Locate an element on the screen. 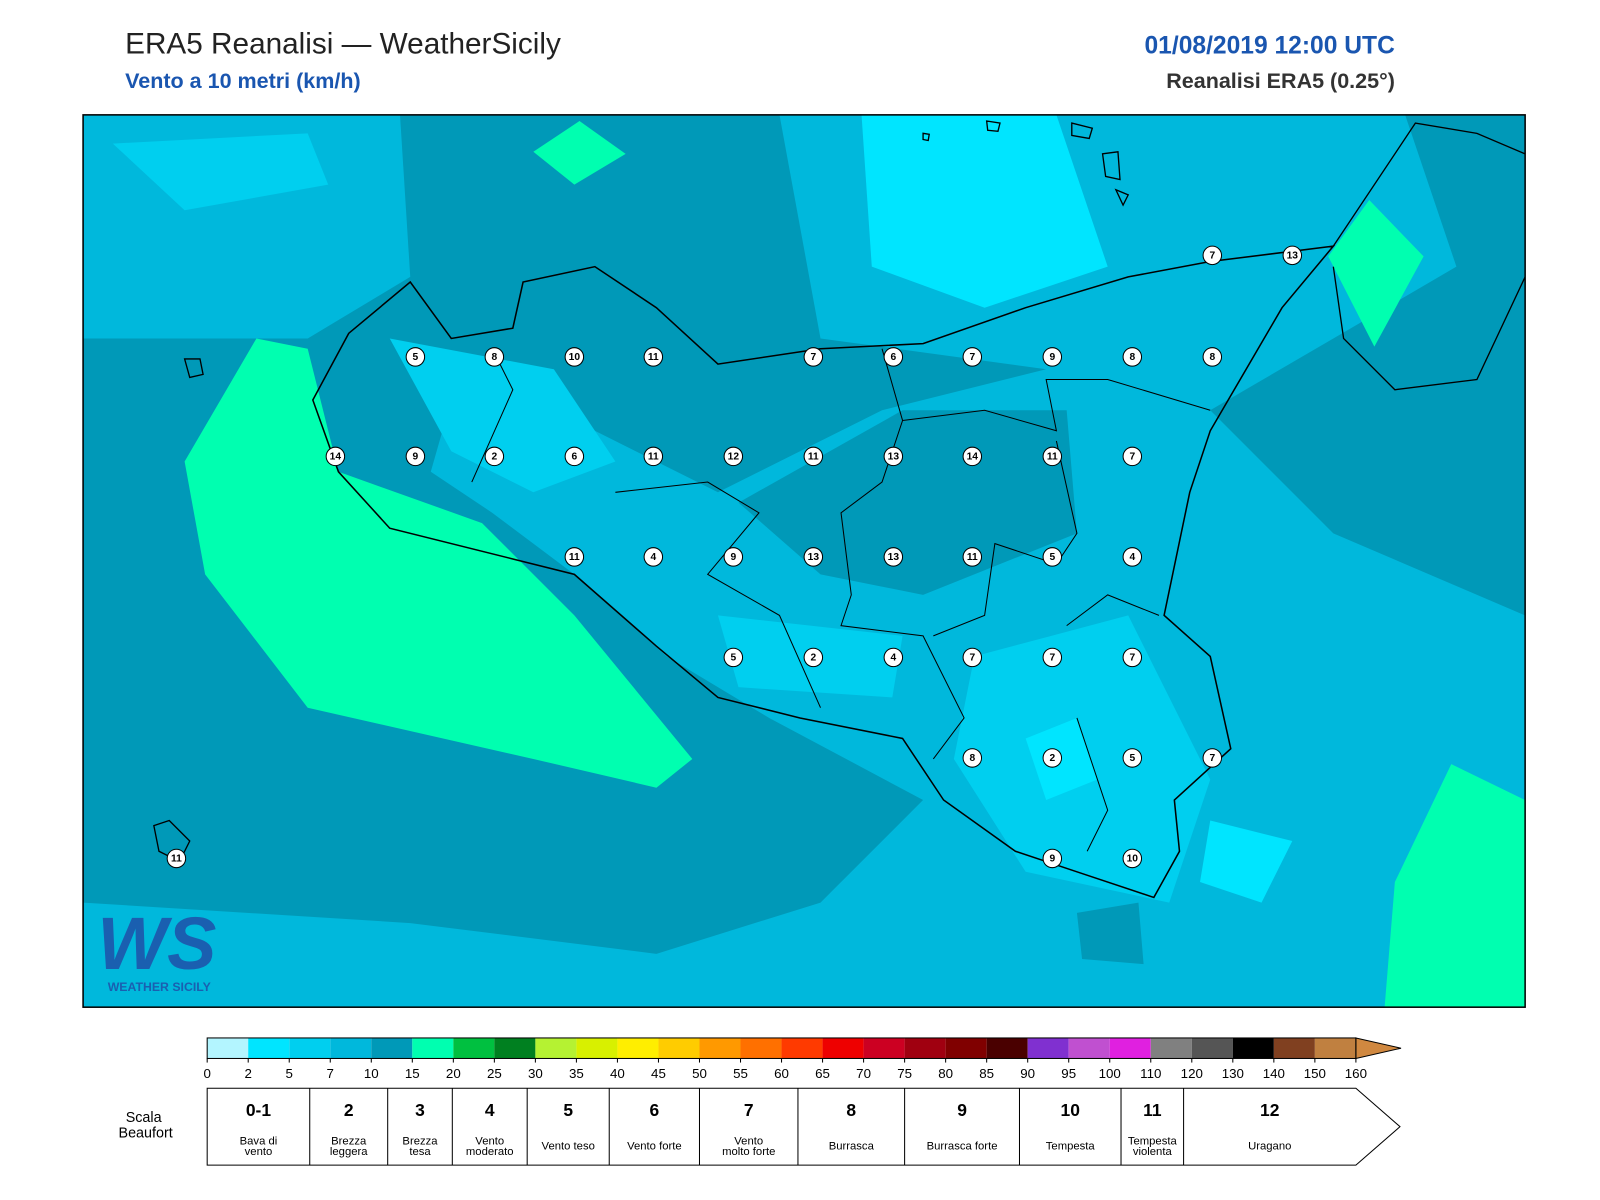 The width and height of the screenshot is (1600, 1200). station-value: 9 is located at coordinates (1052, 858).